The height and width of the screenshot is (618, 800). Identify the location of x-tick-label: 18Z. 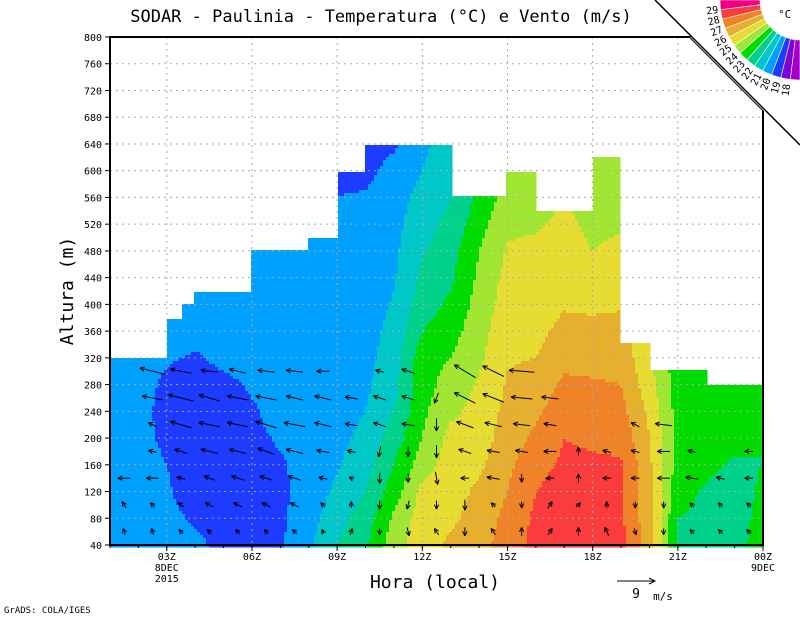
(593, 557).